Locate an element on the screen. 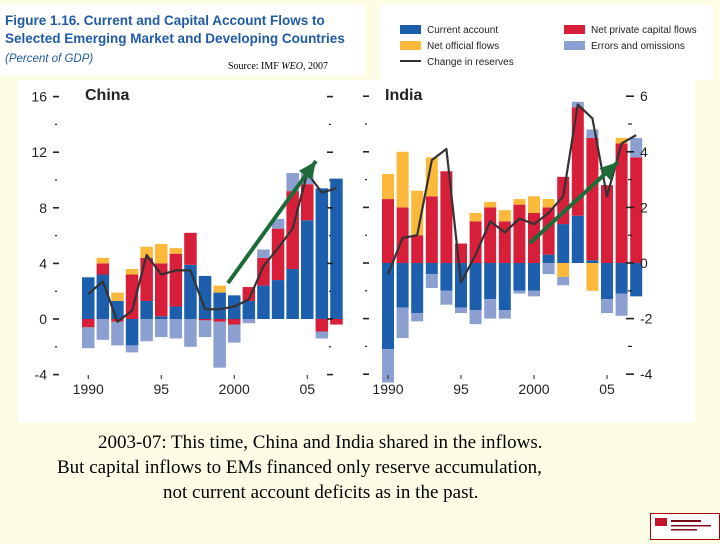  y-tick-label: 16 is located at coordinates (39, 97).